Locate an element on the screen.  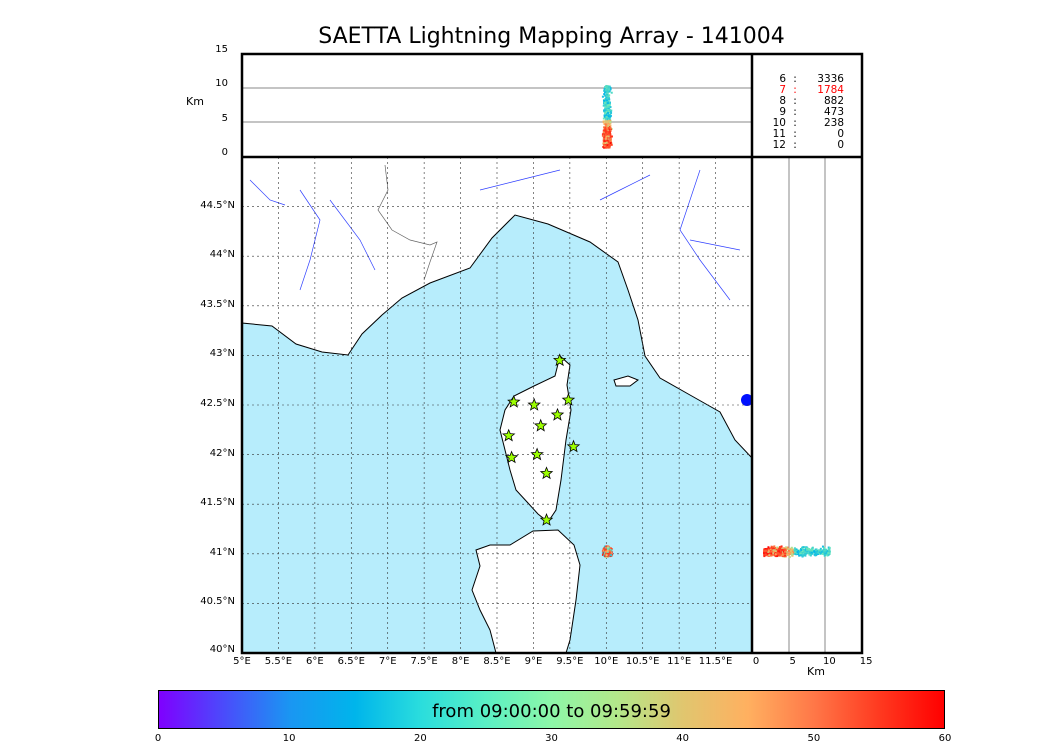
colorbar-tick-label: 10 is located at coordinates (289, 738).